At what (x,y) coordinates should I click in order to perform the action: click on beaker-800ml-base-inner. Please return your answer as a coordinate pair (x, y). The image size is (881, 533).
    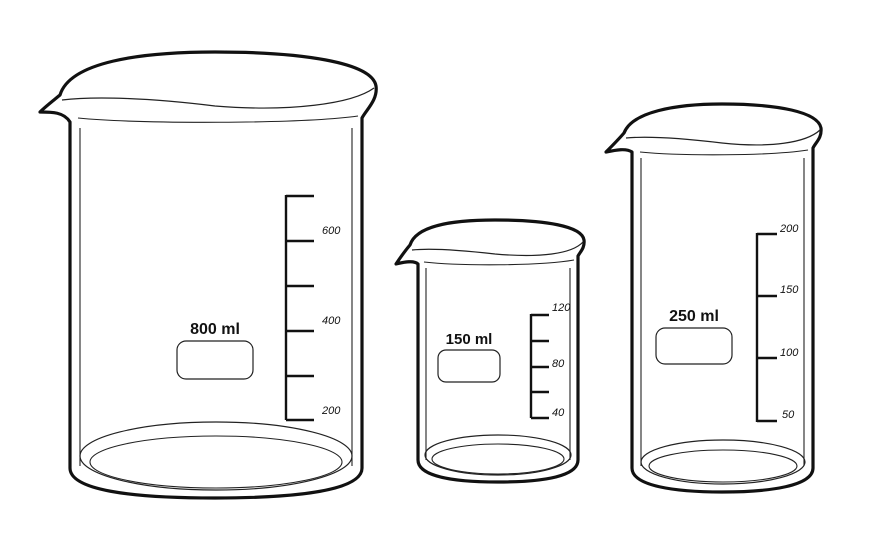
    Looking at the image, I should click on (216, 462).